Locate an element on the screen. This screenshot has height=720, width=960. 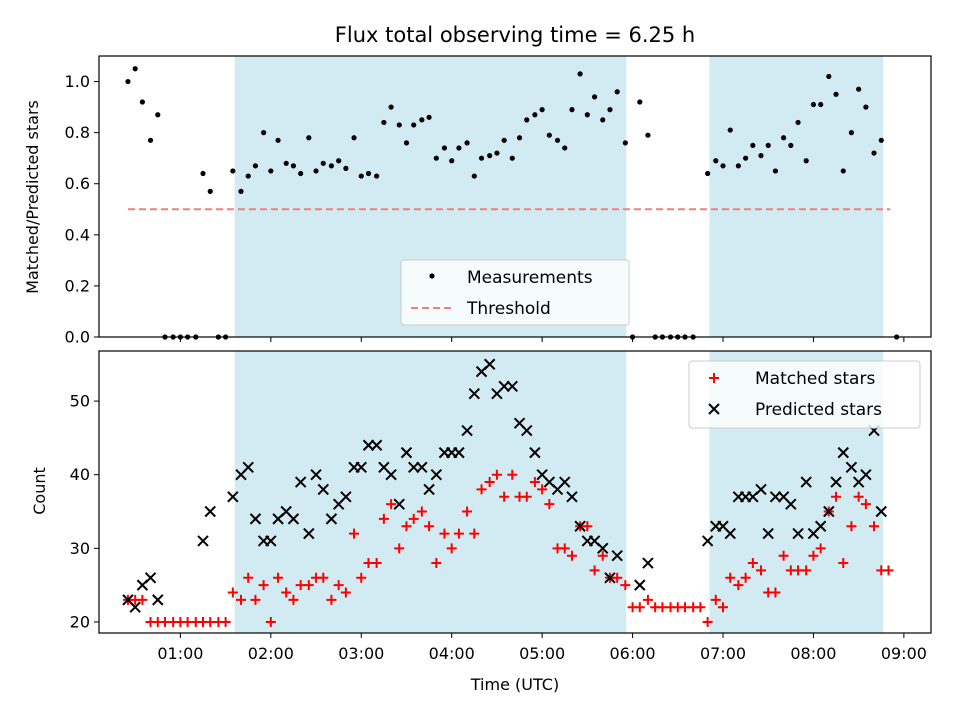
count-y-axis-label: Count is located at coordinates (39, 491).